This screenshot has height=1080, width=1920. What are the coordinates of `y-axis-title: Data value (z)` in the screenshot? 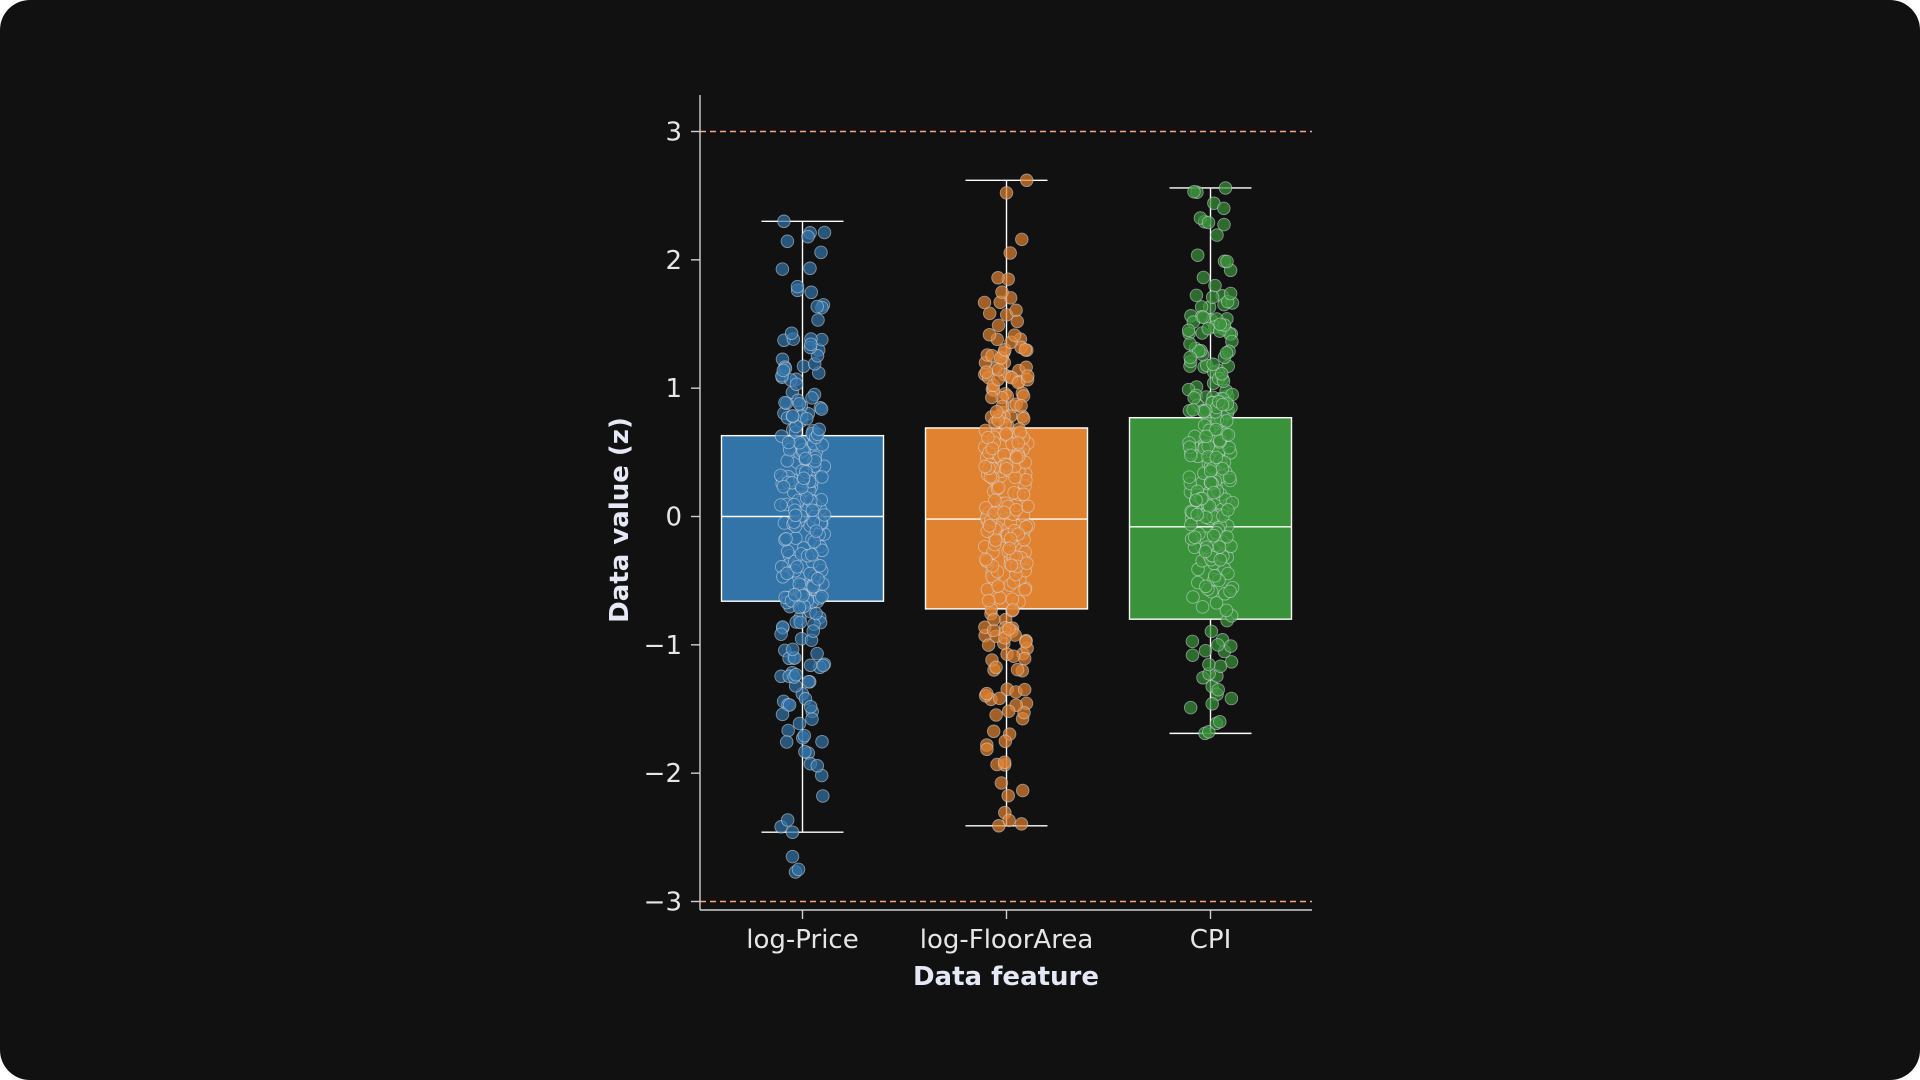 It's located at (620, 520).